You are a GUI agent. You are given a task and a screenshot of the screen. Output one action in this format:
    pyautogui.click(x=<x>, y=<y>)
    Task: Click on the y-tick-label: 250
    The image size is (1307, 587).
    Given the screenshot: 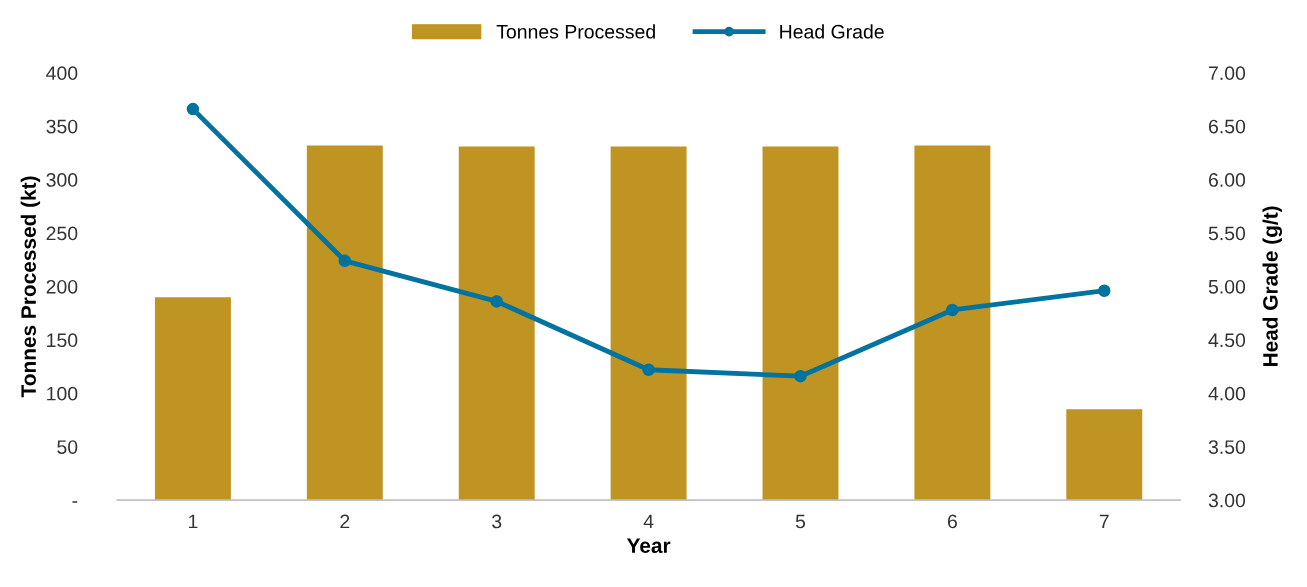 What is the action you would take?
    pyautogui.click(x=62, y=233)
    